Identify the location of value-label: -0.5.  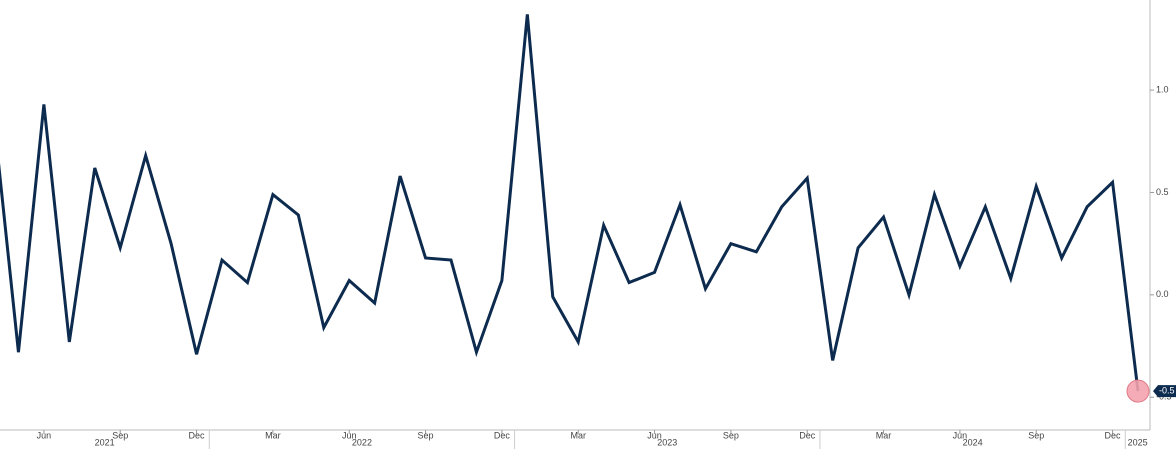
(1167, 390).